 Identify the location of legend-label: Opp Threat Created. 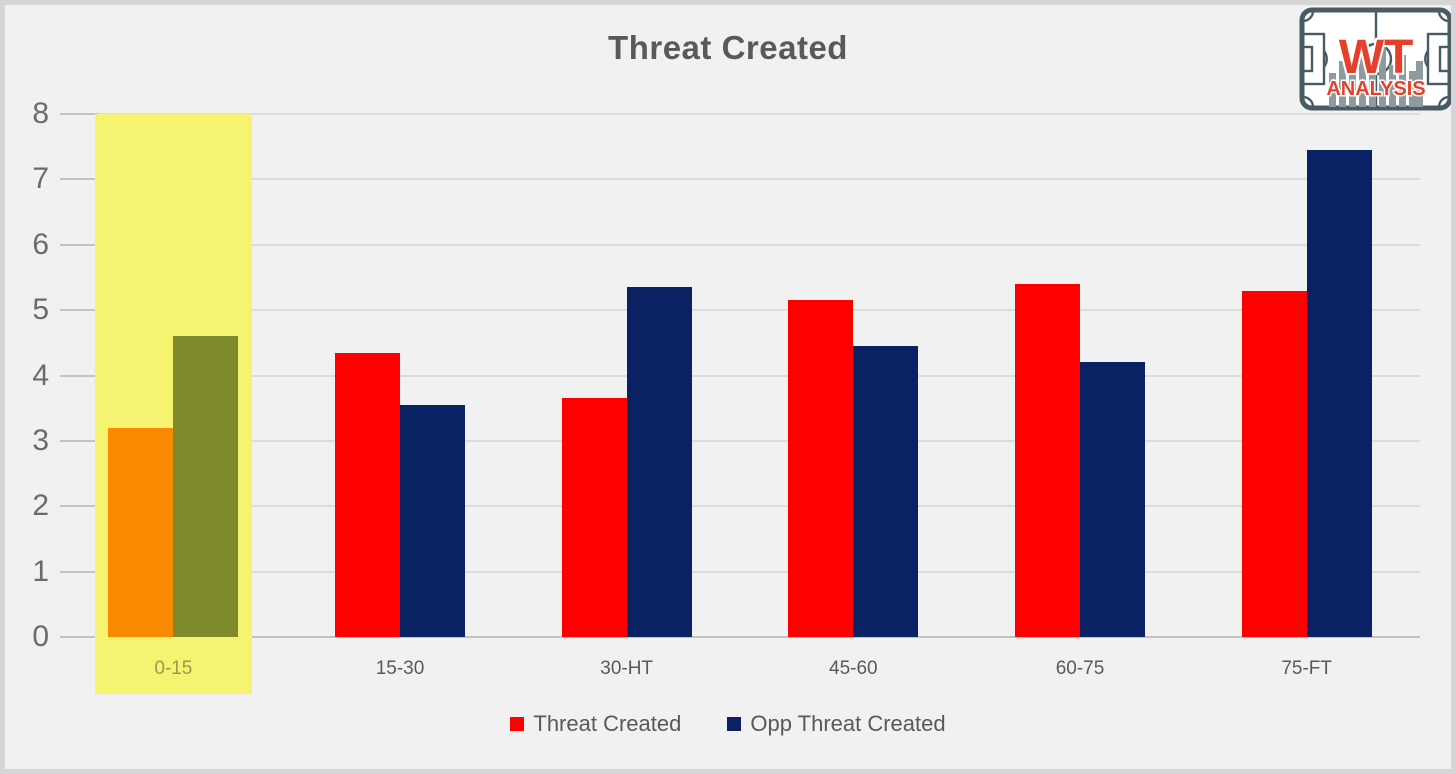
(848, 723).